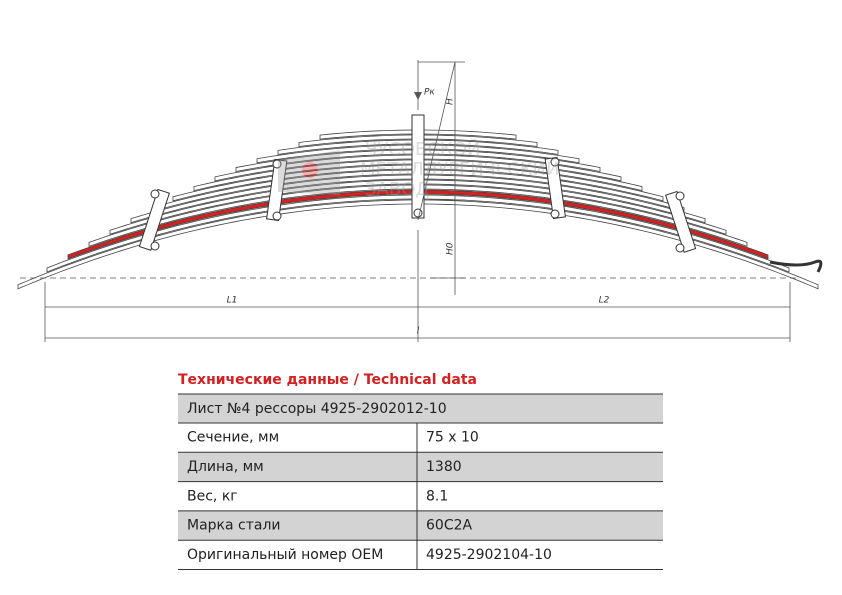  I want to click on cell-value: 1380, so click(444, 467).